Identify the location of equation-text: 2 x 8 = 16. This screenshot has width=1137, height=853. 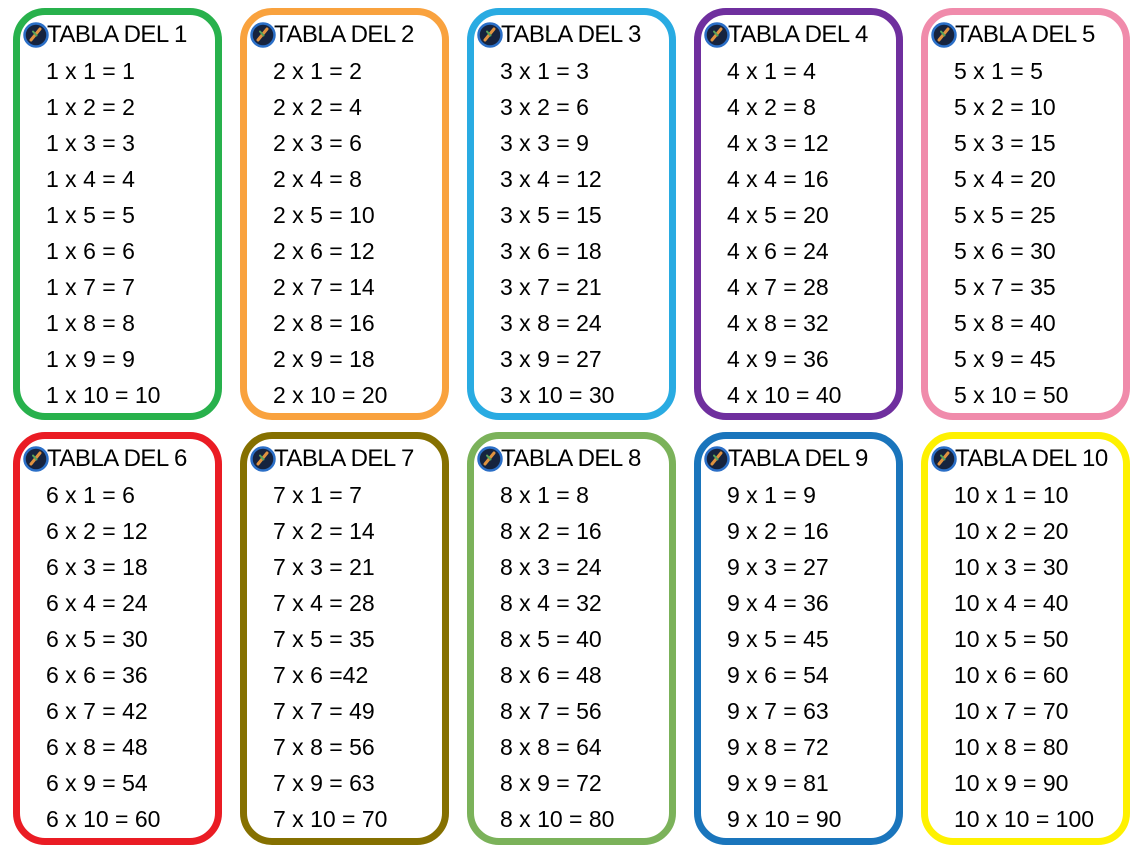
(324, 323).